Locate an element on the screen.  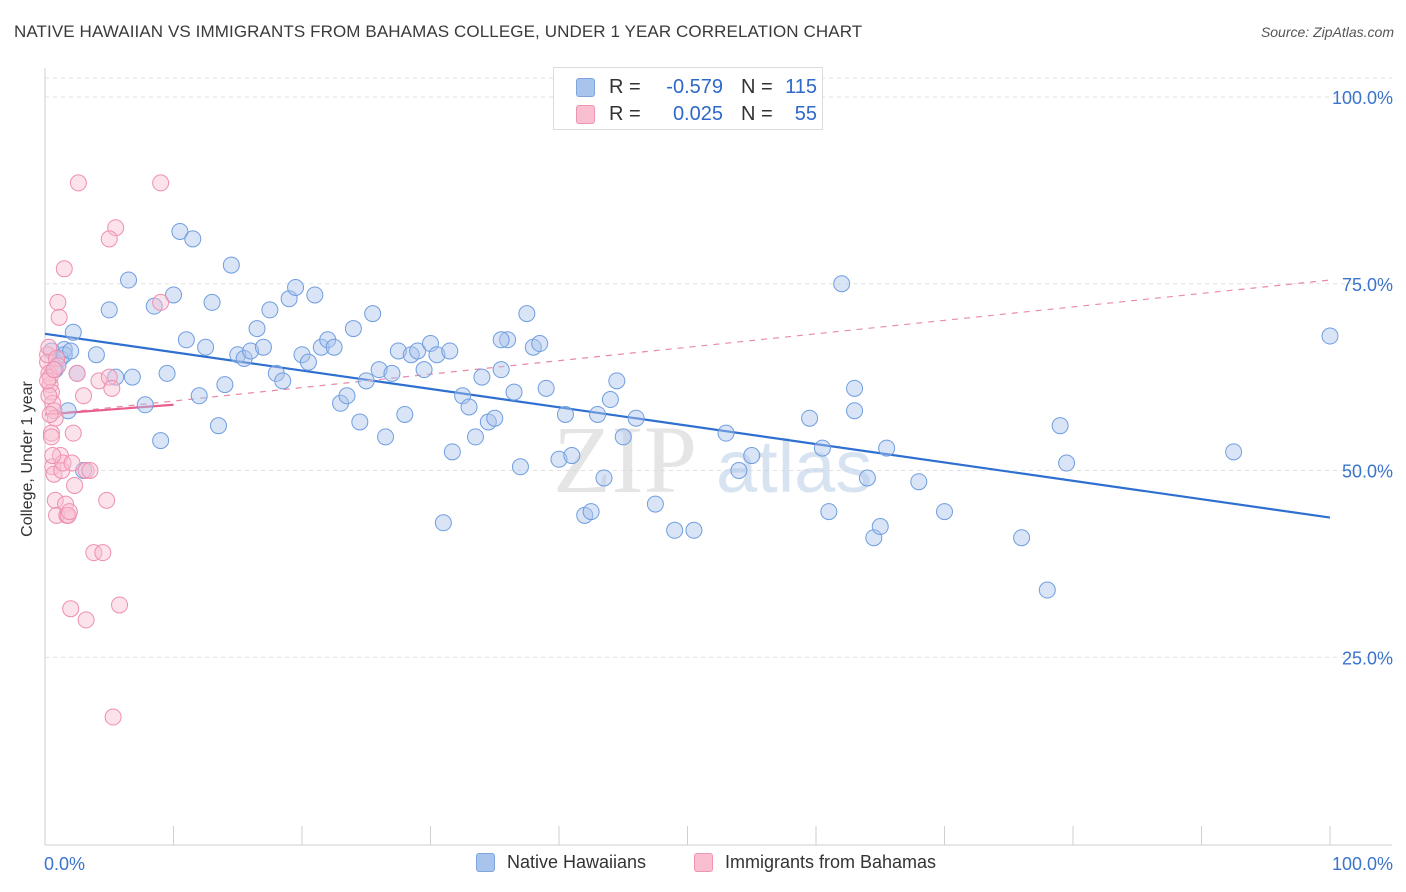
series-legend: Native Hawaiians Immigrants from Bahamas is located at coordinates (703, 864).